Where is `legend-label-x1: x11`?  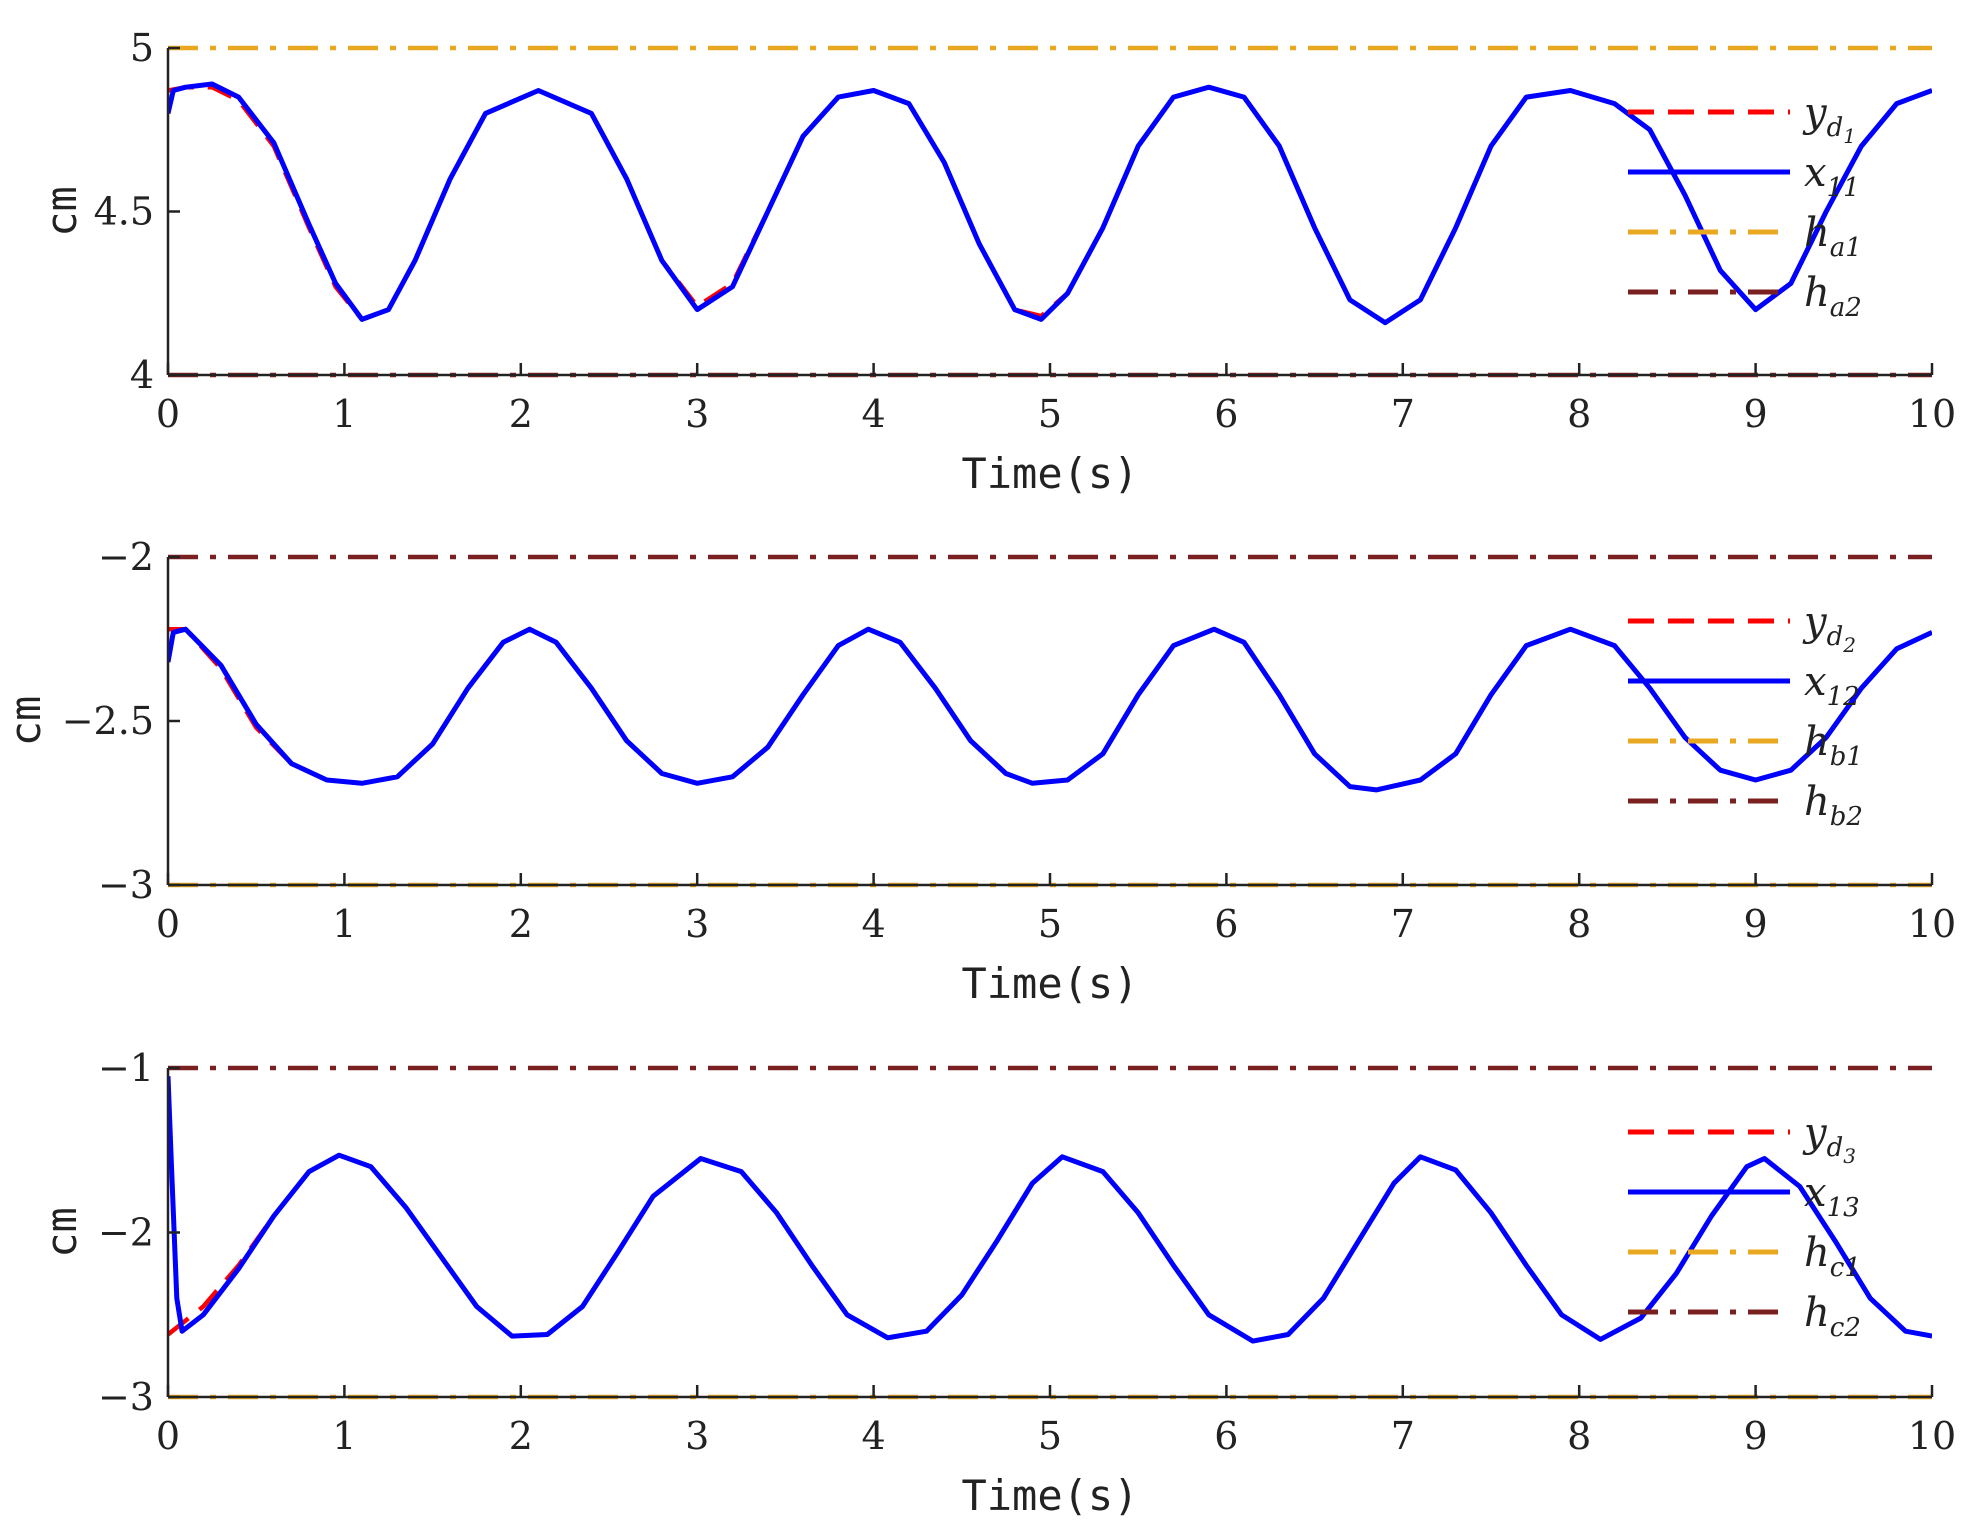 legend-label-x1: x11 is located at coordinates (1832, 176).